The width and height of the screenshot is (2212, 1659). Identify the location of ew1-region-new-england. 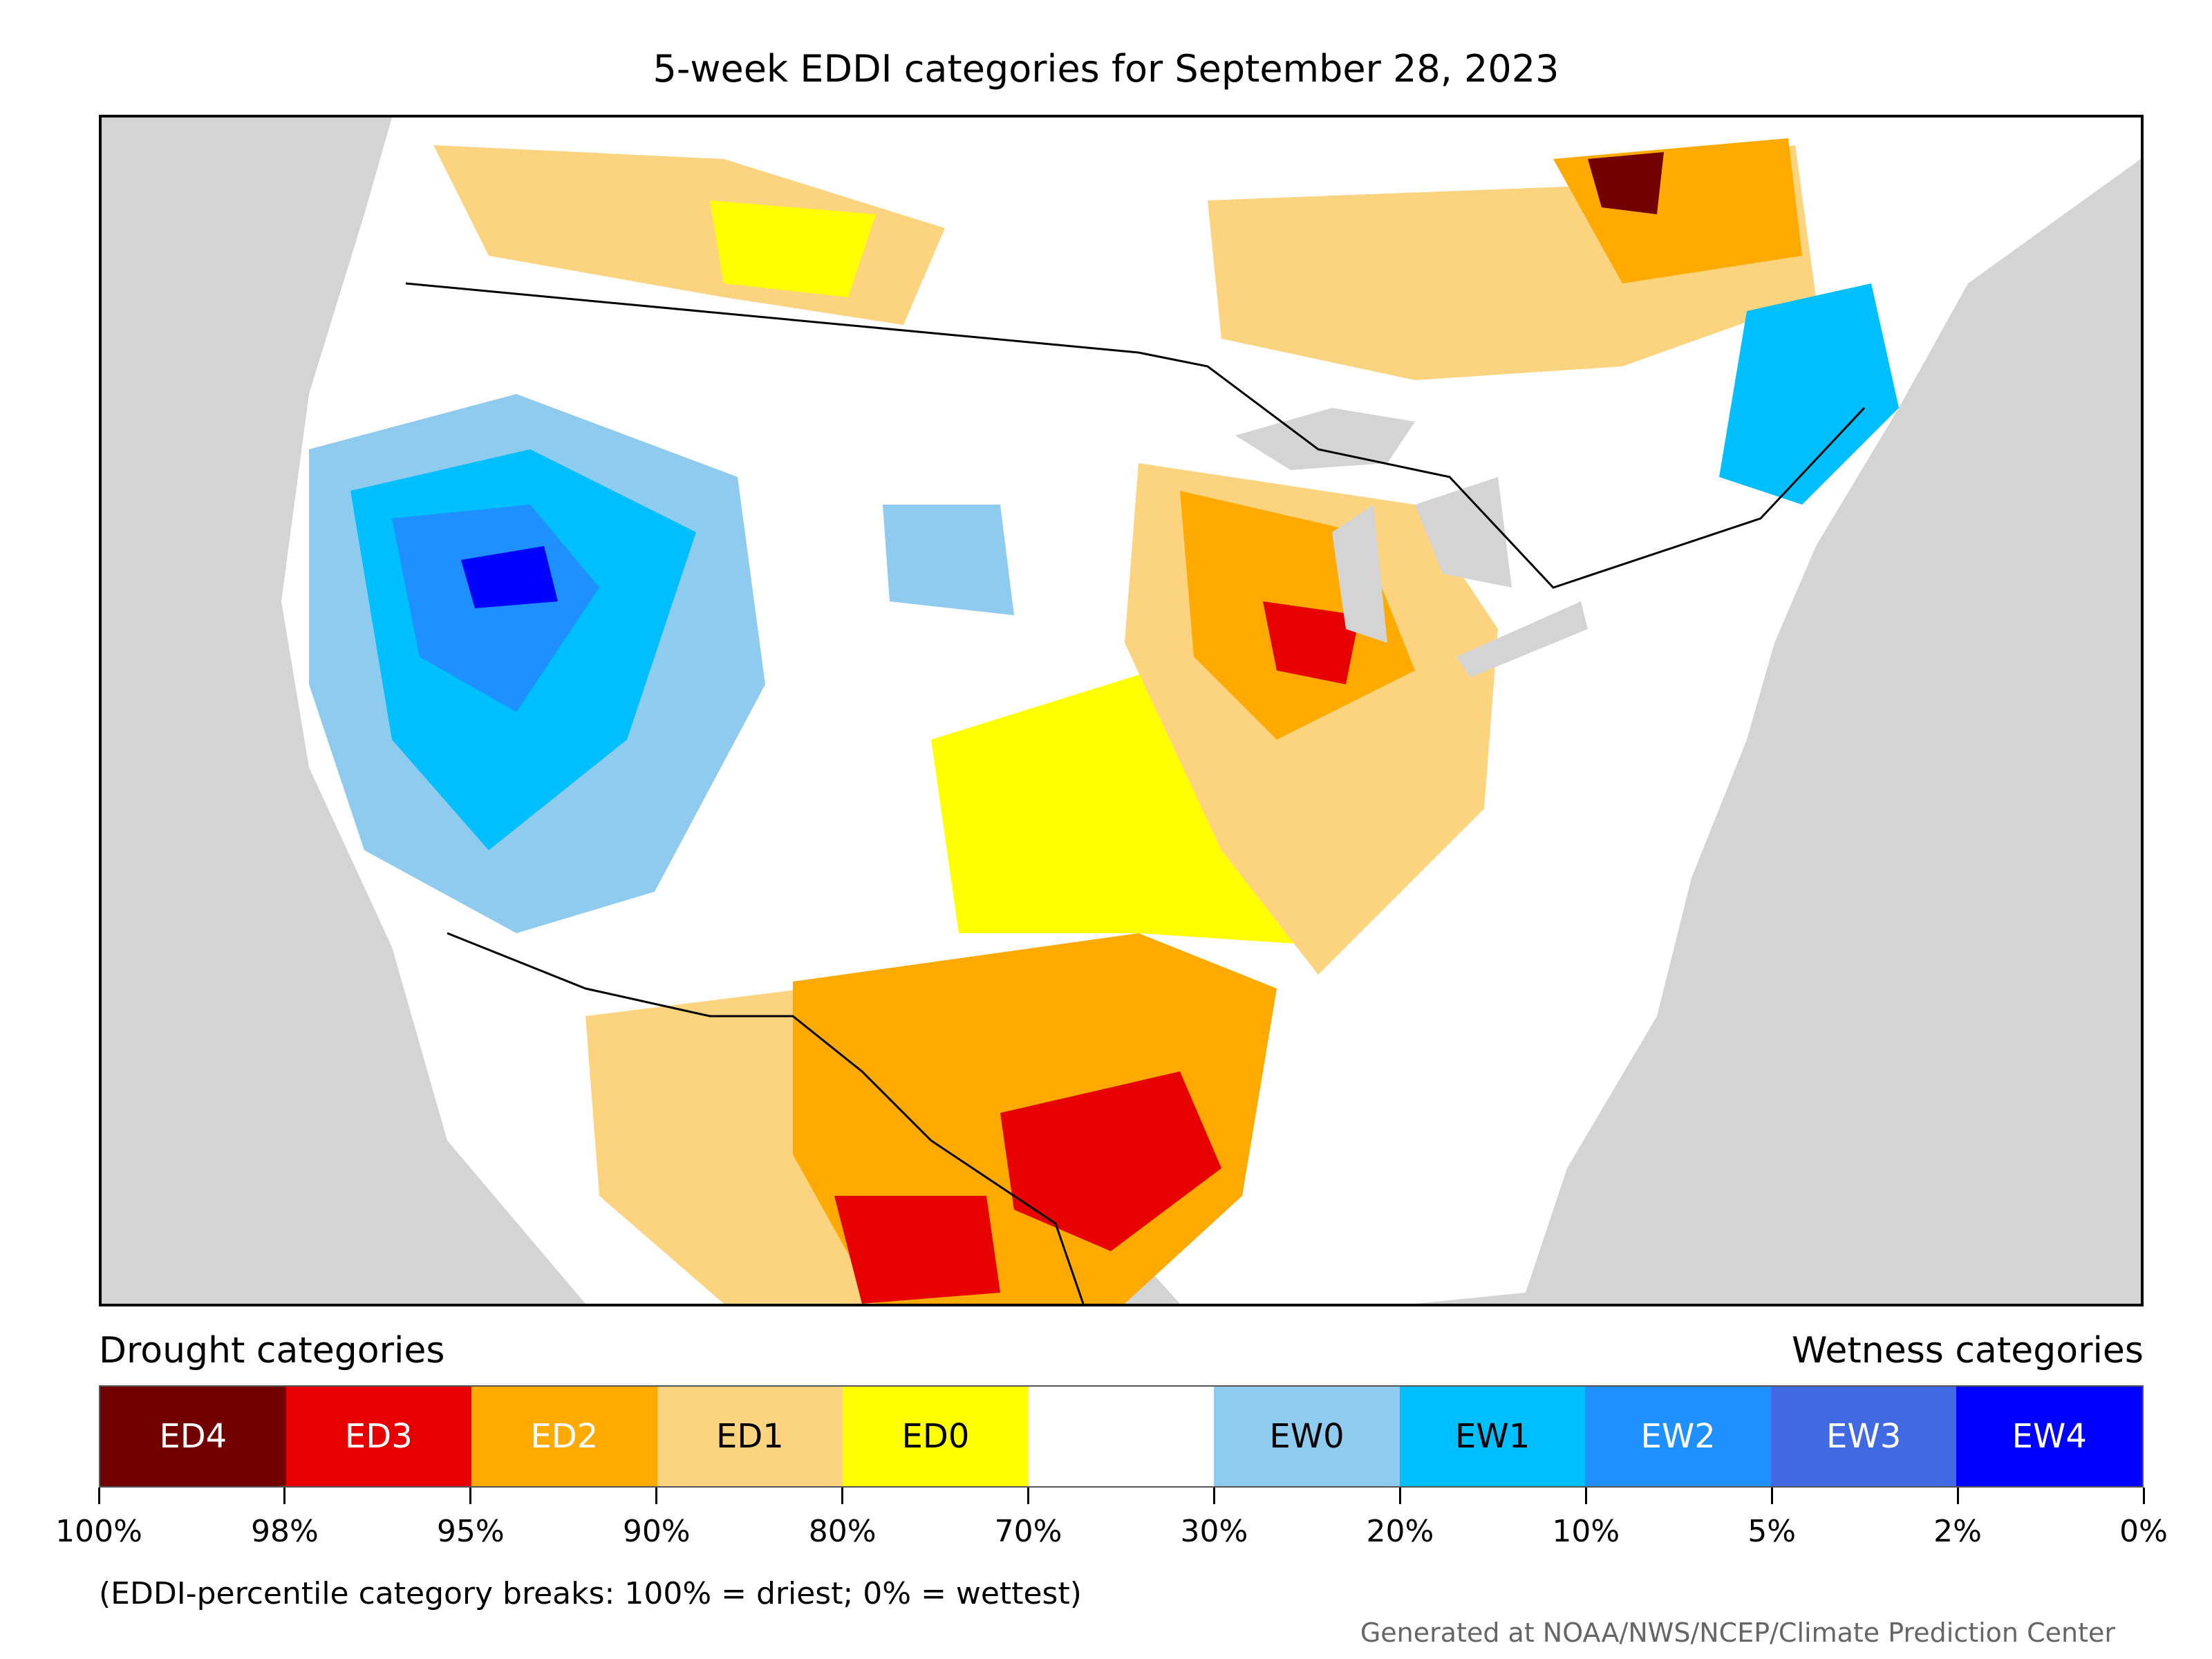
(1809, 394).